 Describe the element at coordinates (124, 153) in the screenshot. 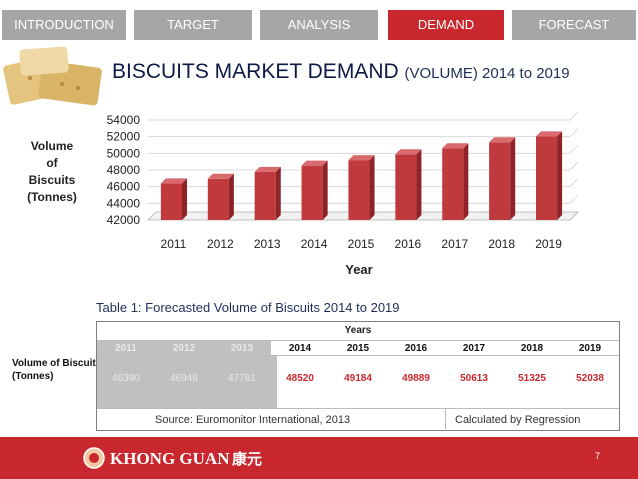

I see `y-tick-label: 50000` at that location.